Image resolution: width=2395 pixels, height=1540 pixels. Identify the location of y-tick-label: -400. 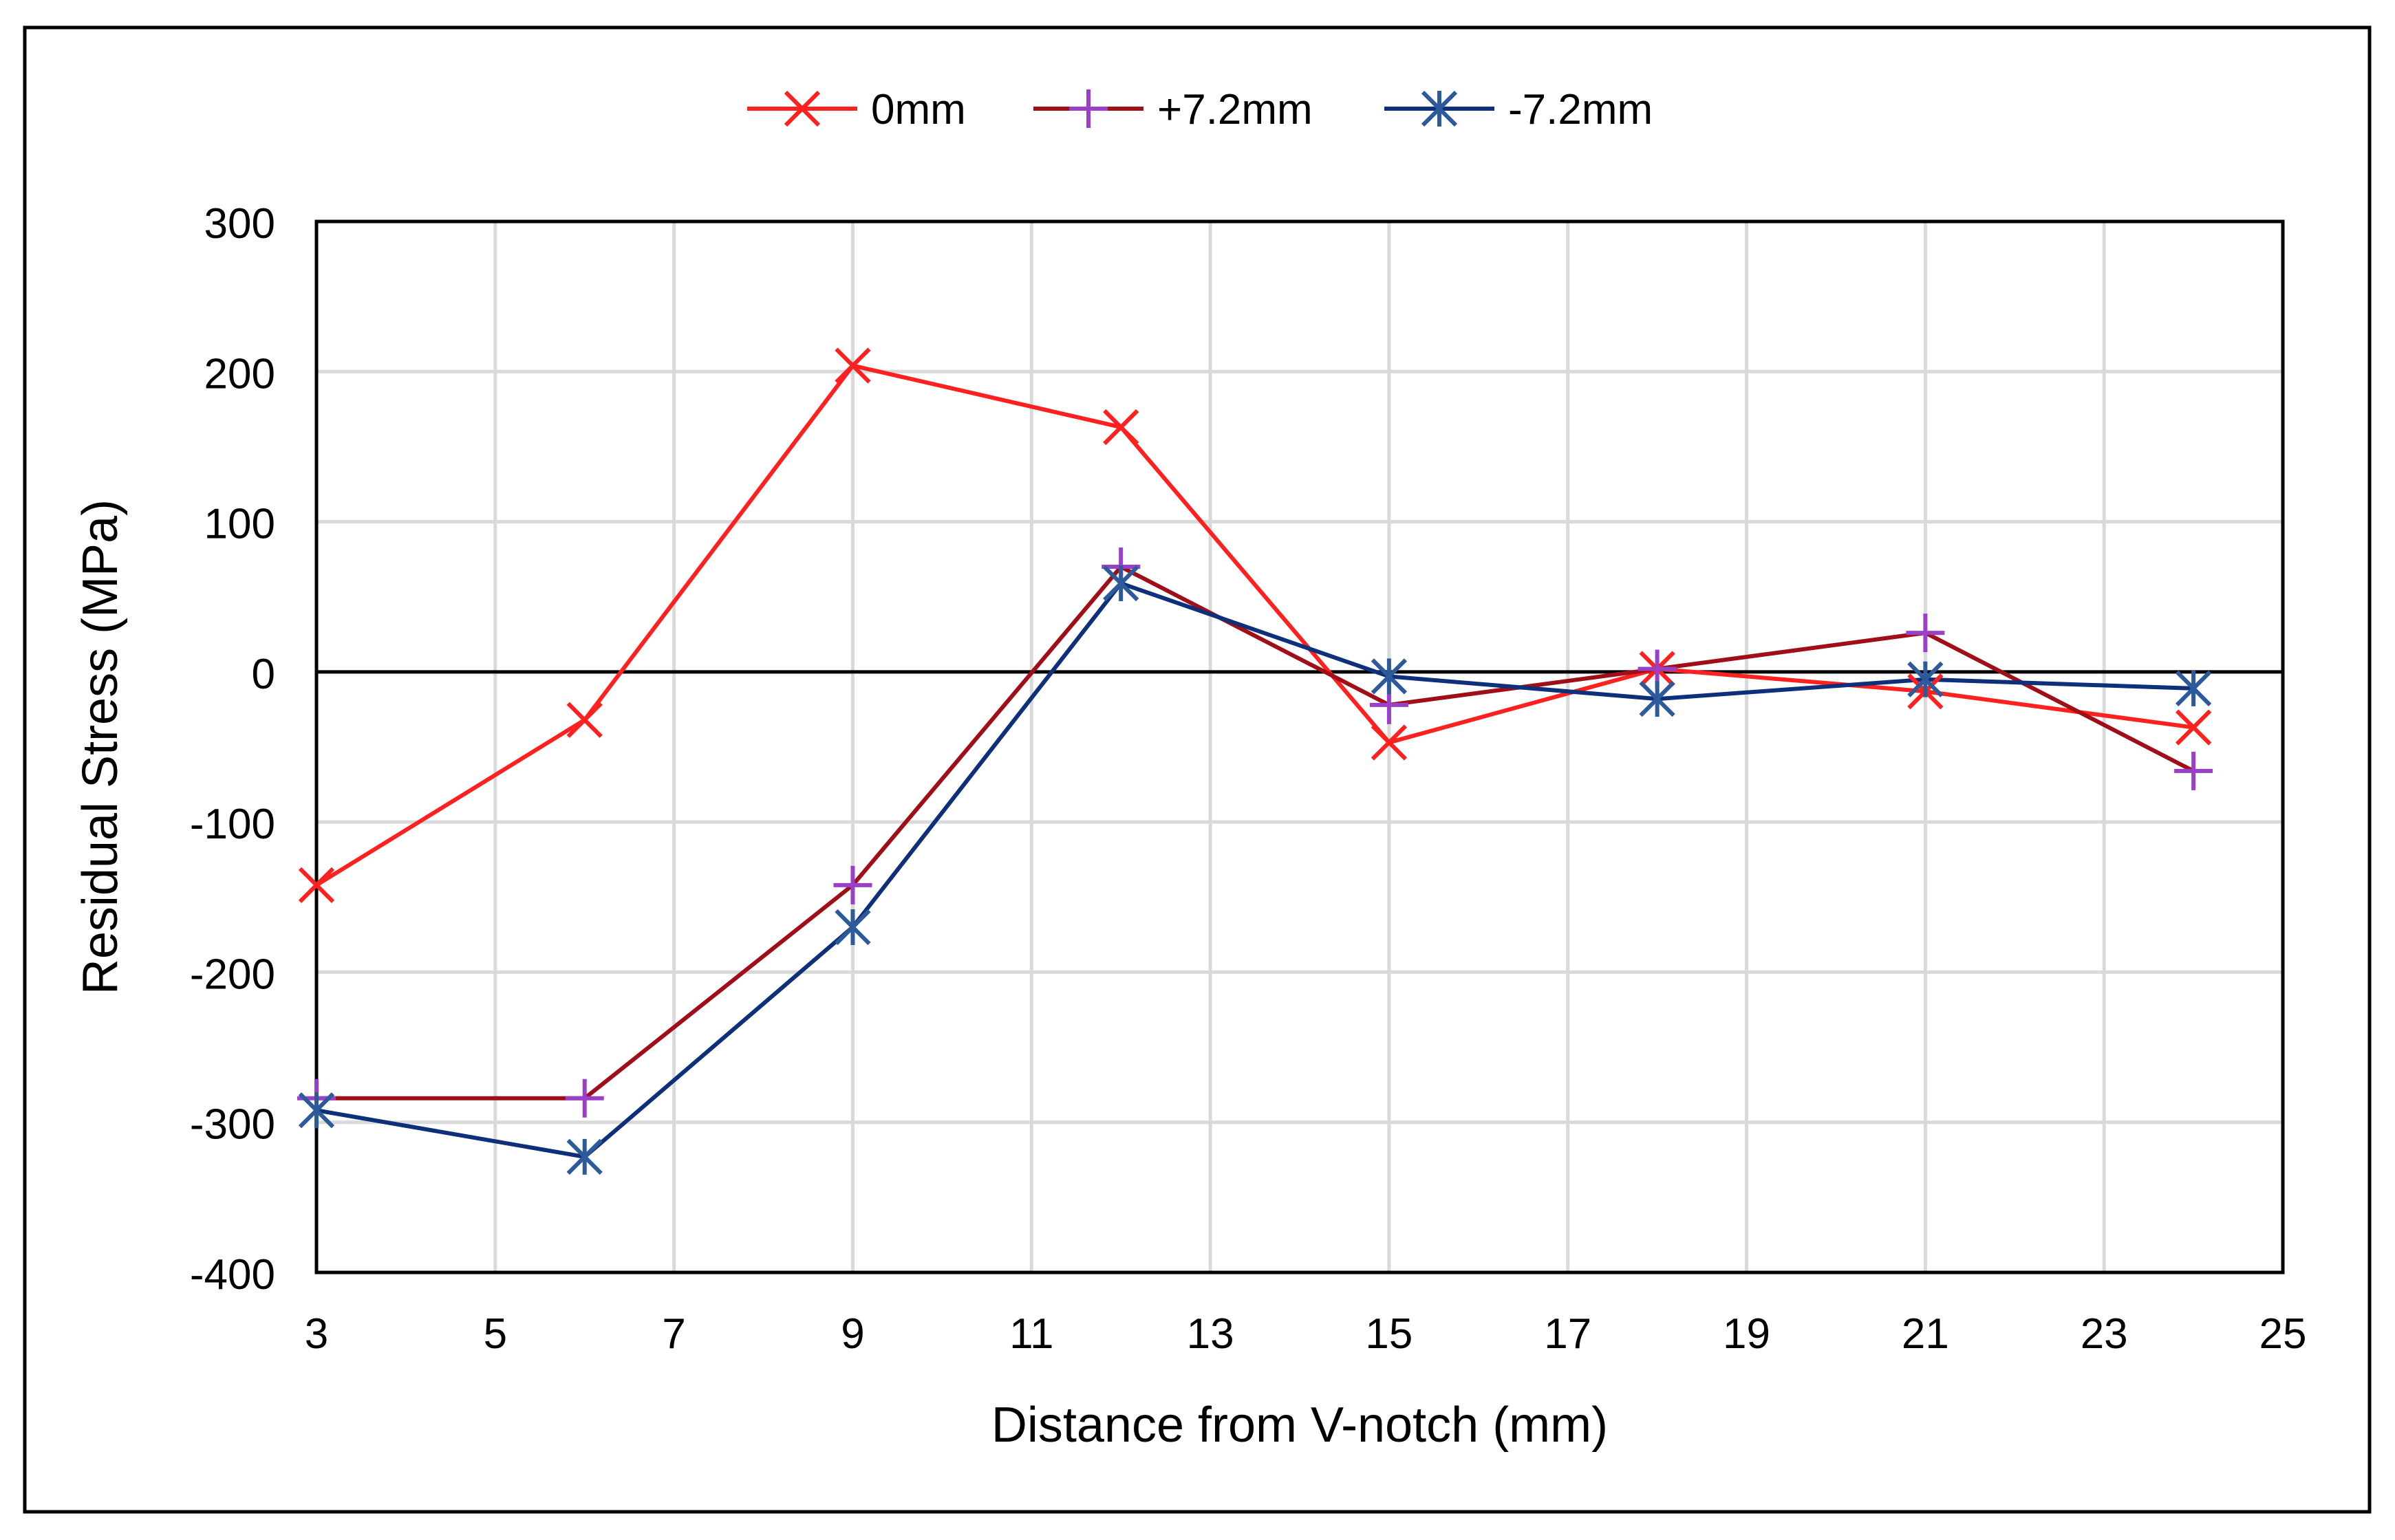
(232, 1275).